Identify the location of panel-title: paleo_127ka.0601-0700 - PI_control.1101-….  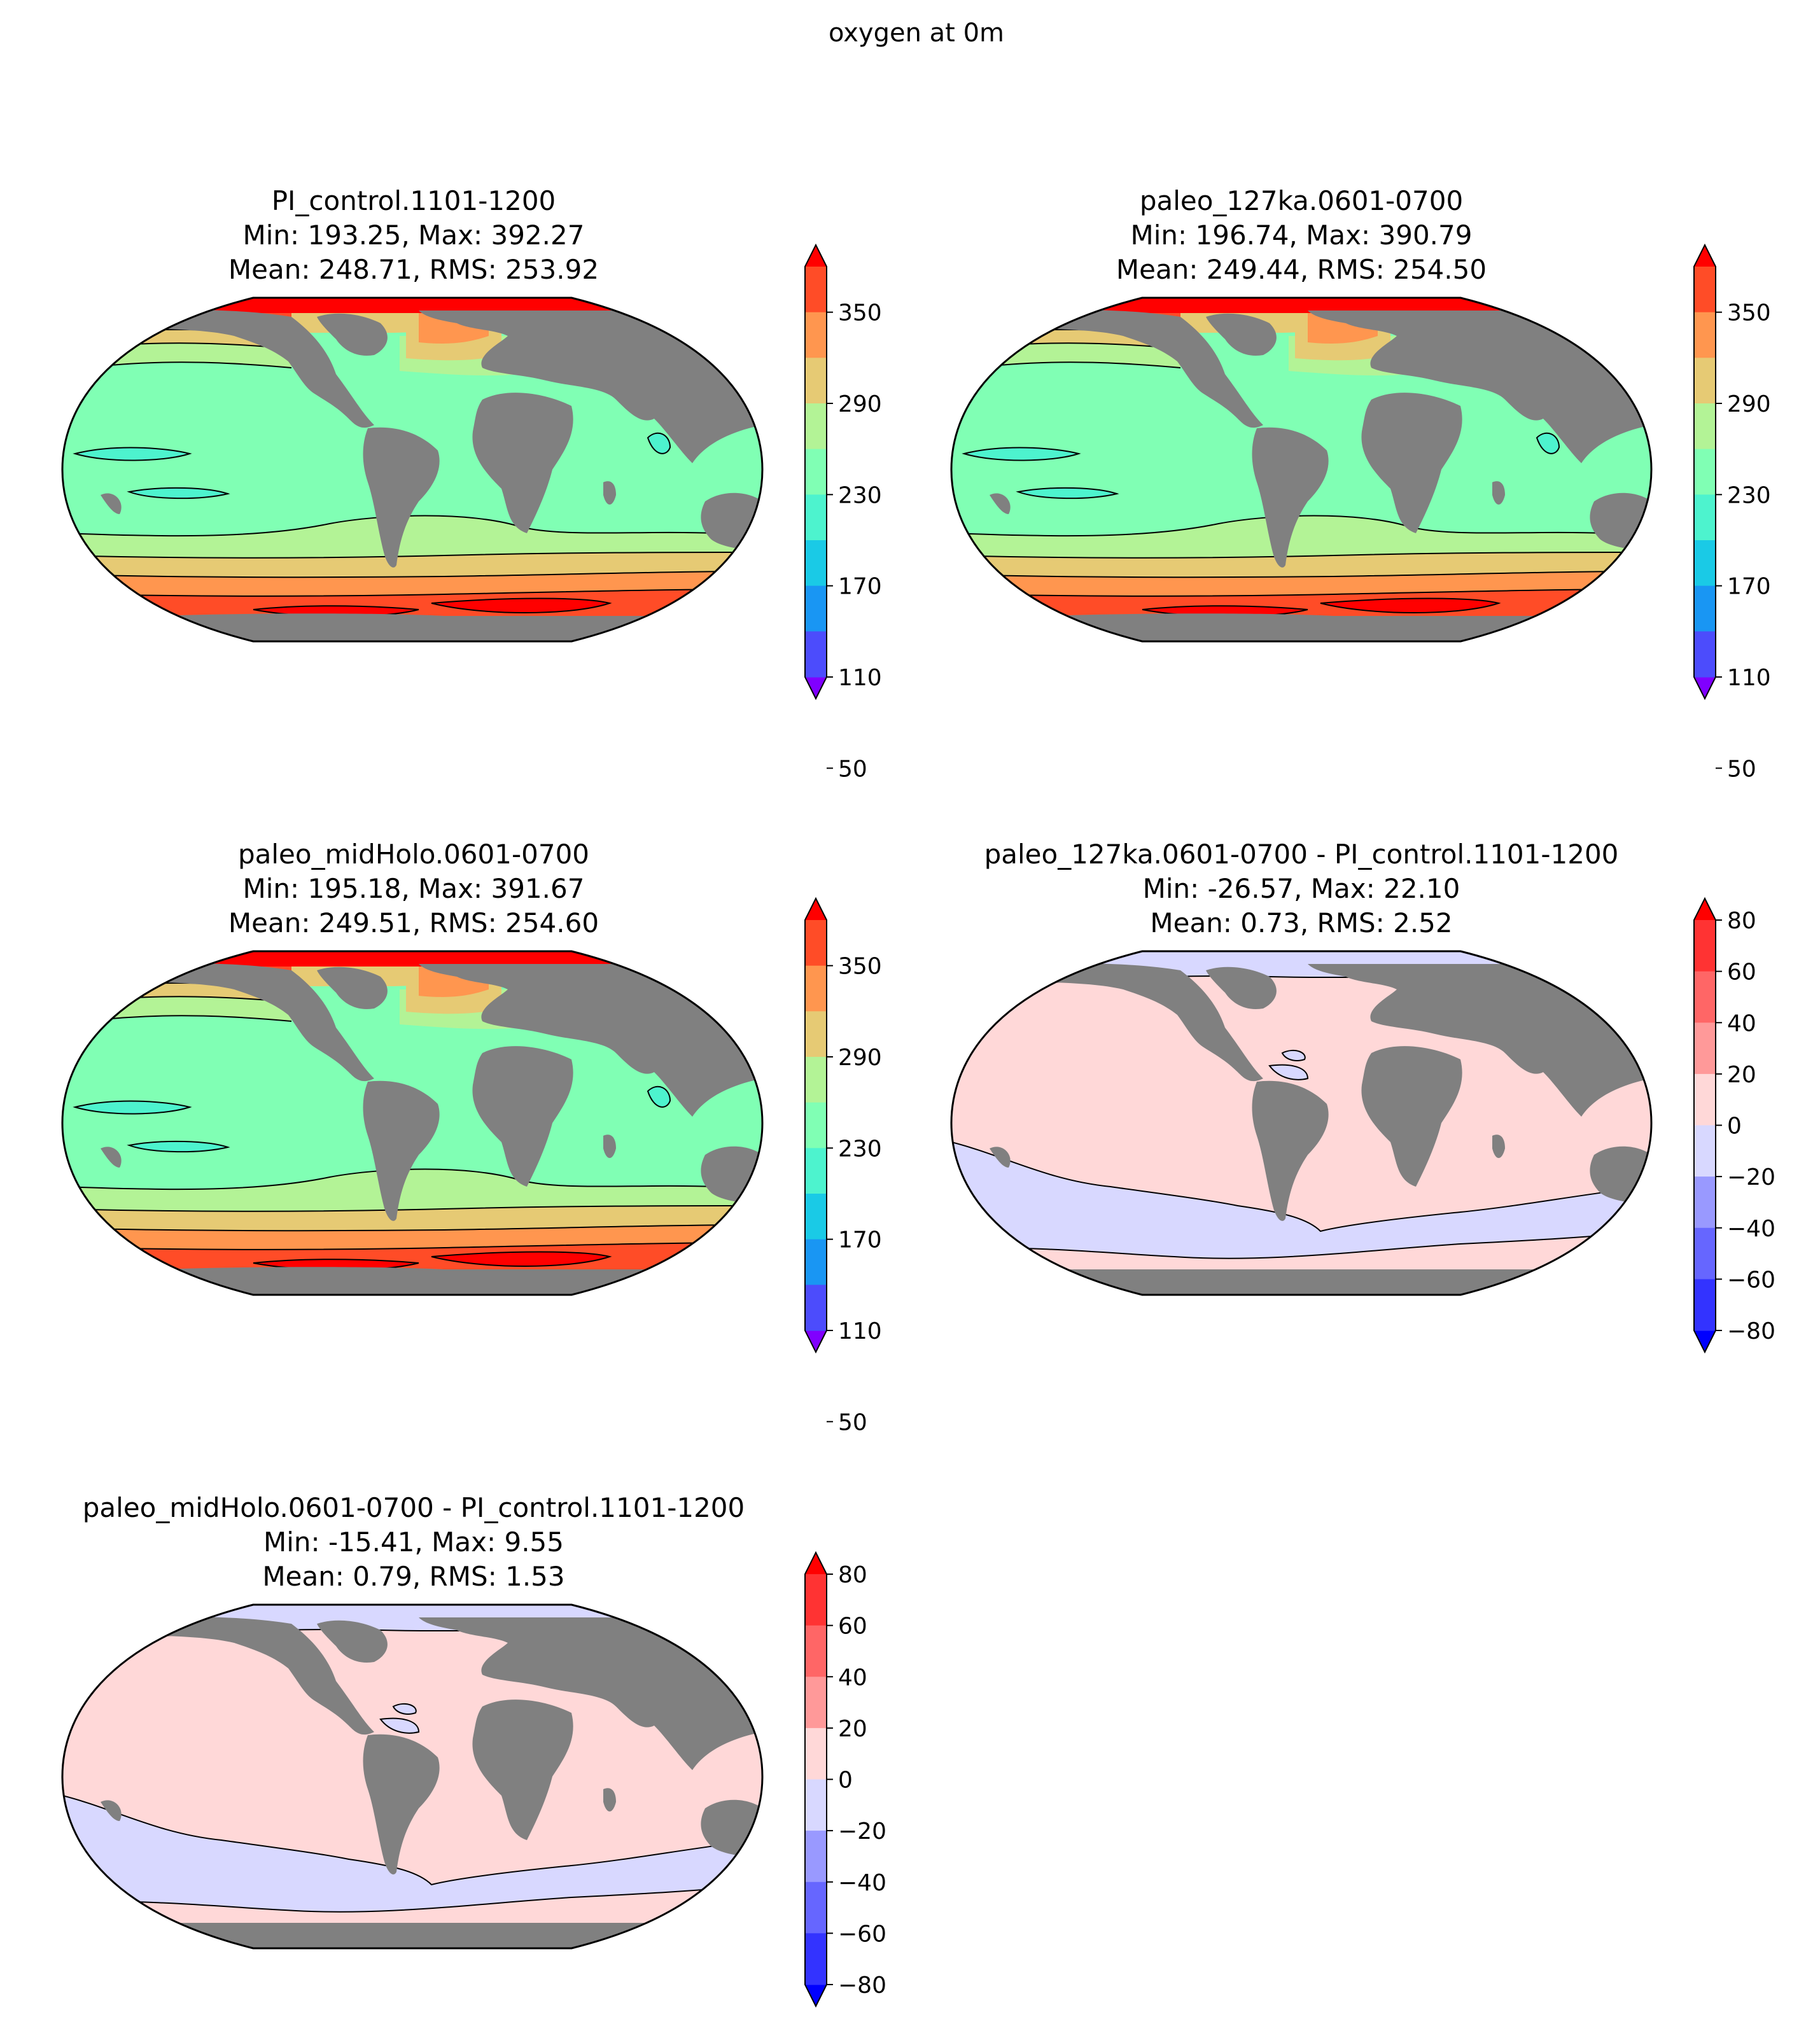
(1301, 854).